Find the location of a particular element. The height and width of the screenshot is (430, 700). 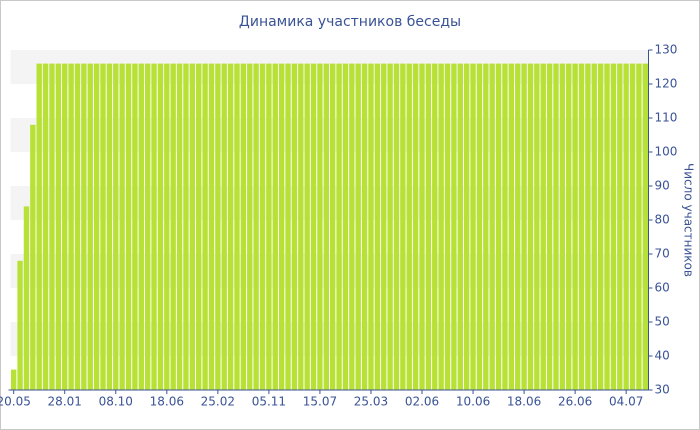

y-tick-label: 60 is located at coordinates (662, 288).